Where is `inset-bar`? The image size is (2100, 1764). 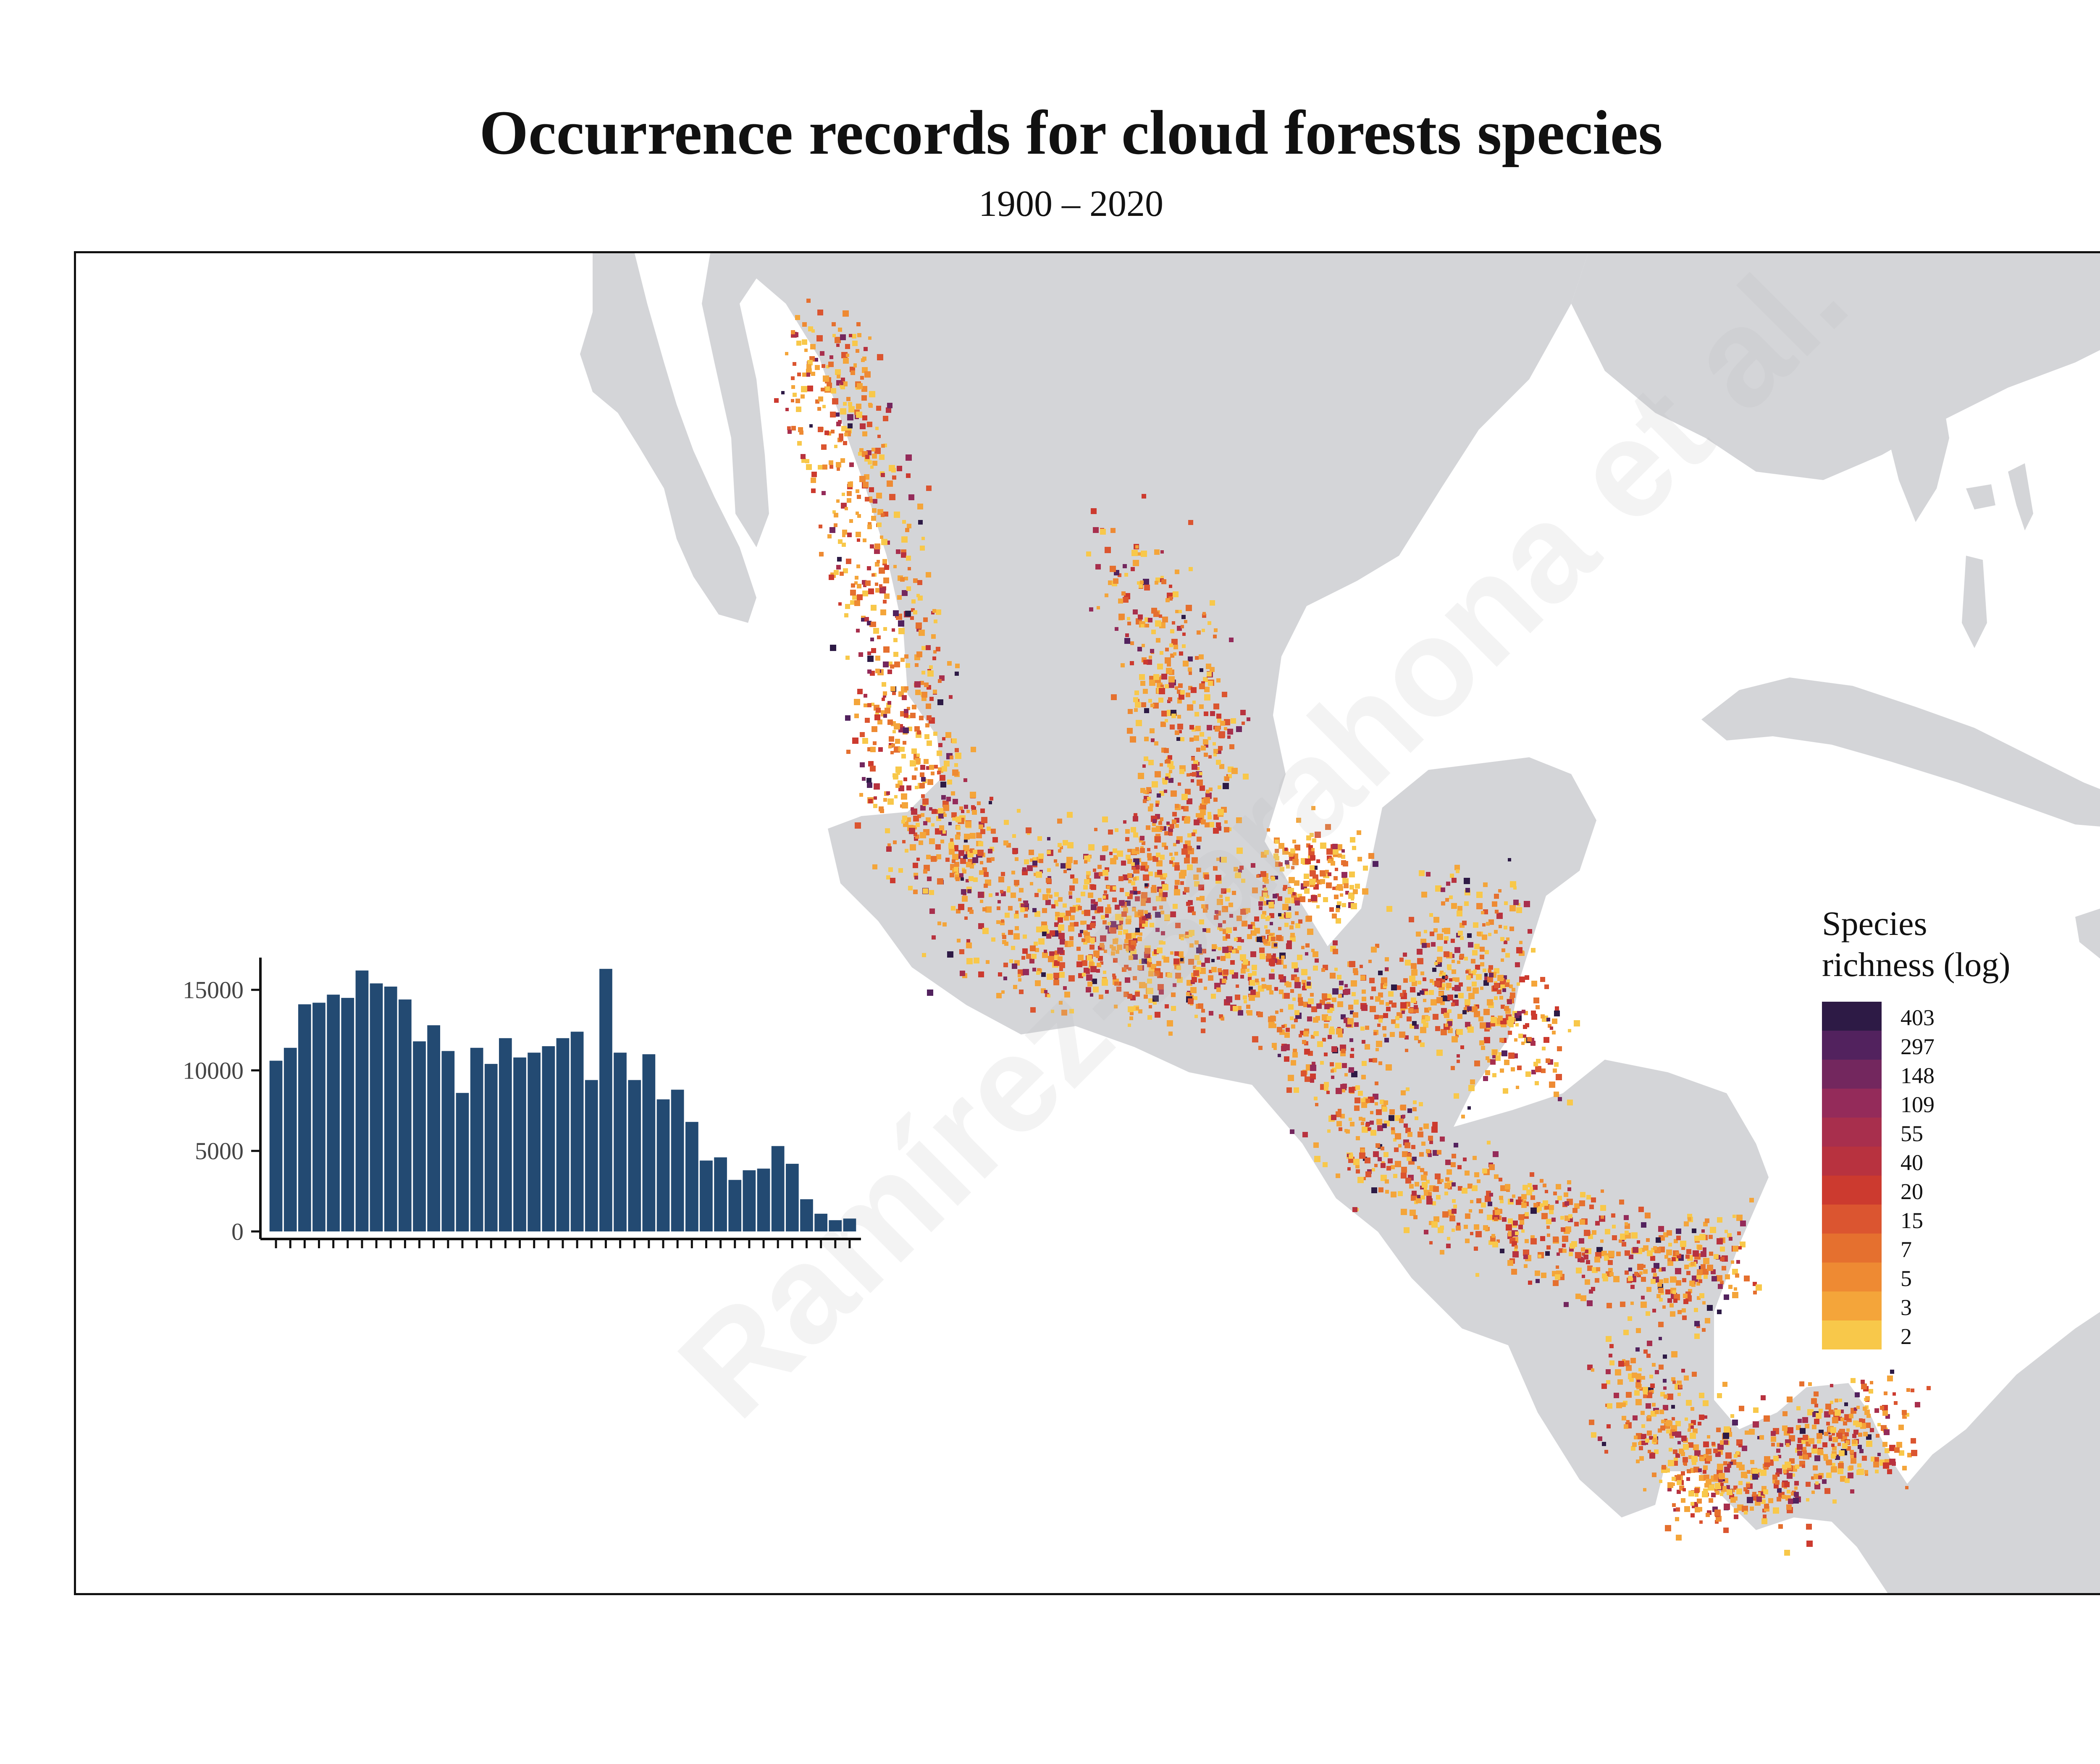 inset-bar is located at coordinates (290, 1139).